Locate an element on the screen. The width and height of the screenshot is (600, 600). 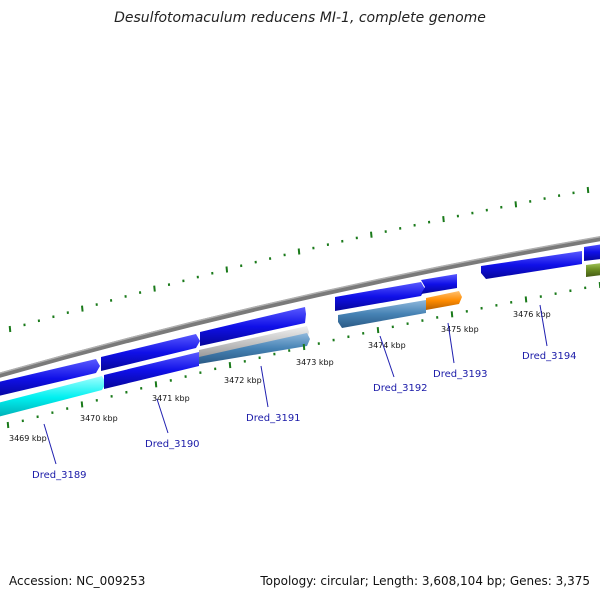
gene-label: Dred_3189 is located at coordinates (59, 475).